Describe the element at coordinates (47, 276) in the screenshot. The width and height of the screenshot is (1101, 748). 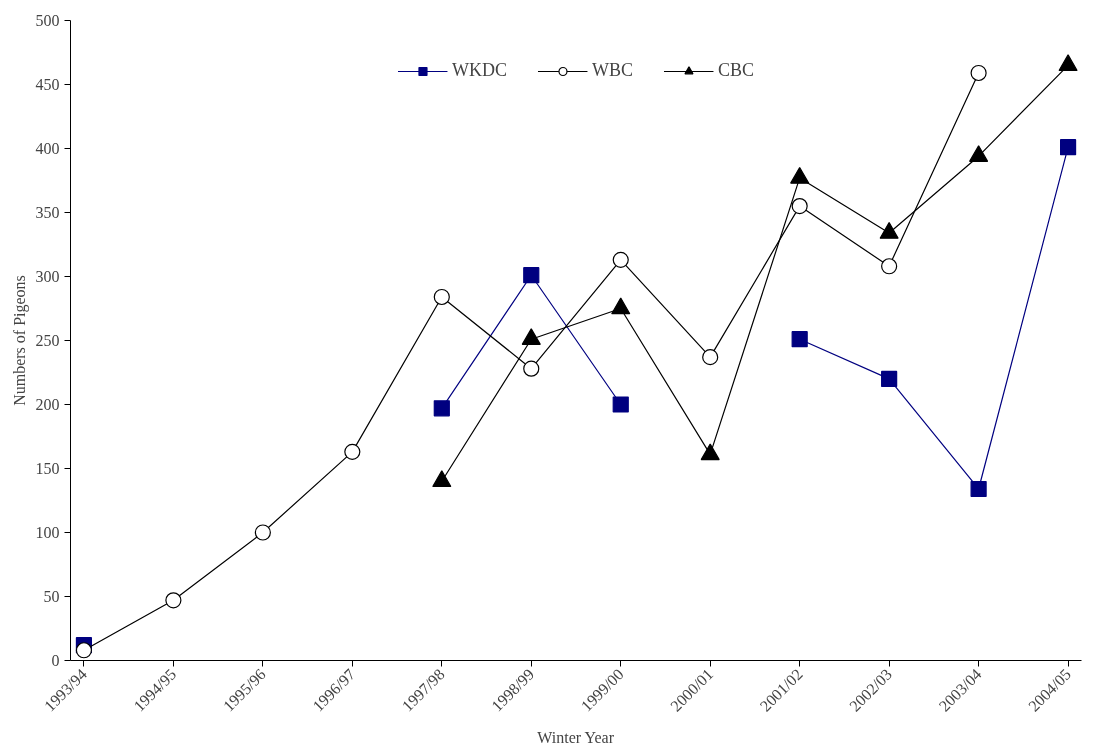
I see `y-tick-label: 300` at that location.